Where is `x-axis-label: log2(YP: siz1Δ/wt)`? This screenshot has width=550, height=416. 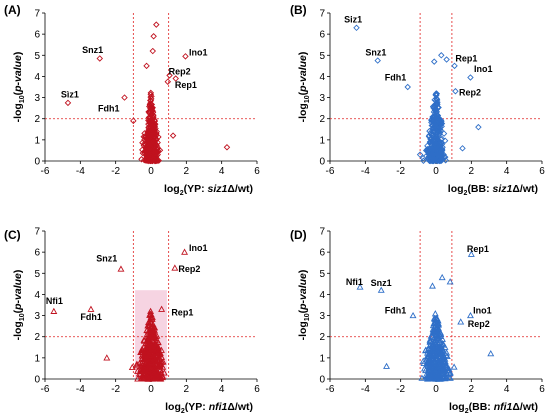 x-axis-label: log2(YP: siz1Δ/wt) is located at coordinates (208, 190).